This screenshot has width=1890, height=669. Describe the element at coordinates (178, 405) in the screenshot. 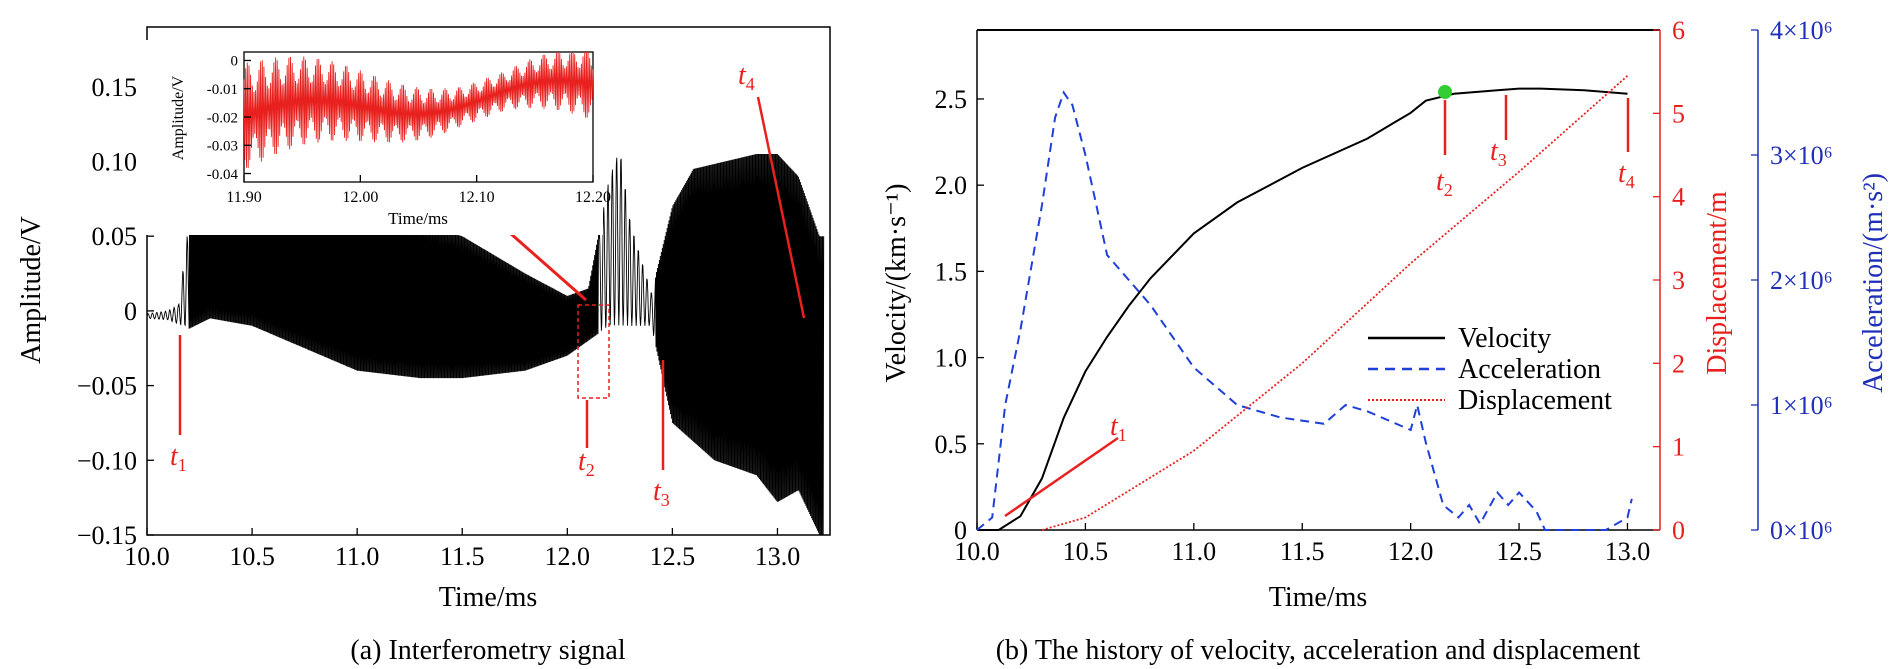

I see `panel-a-marker-t1: t1` at that location.